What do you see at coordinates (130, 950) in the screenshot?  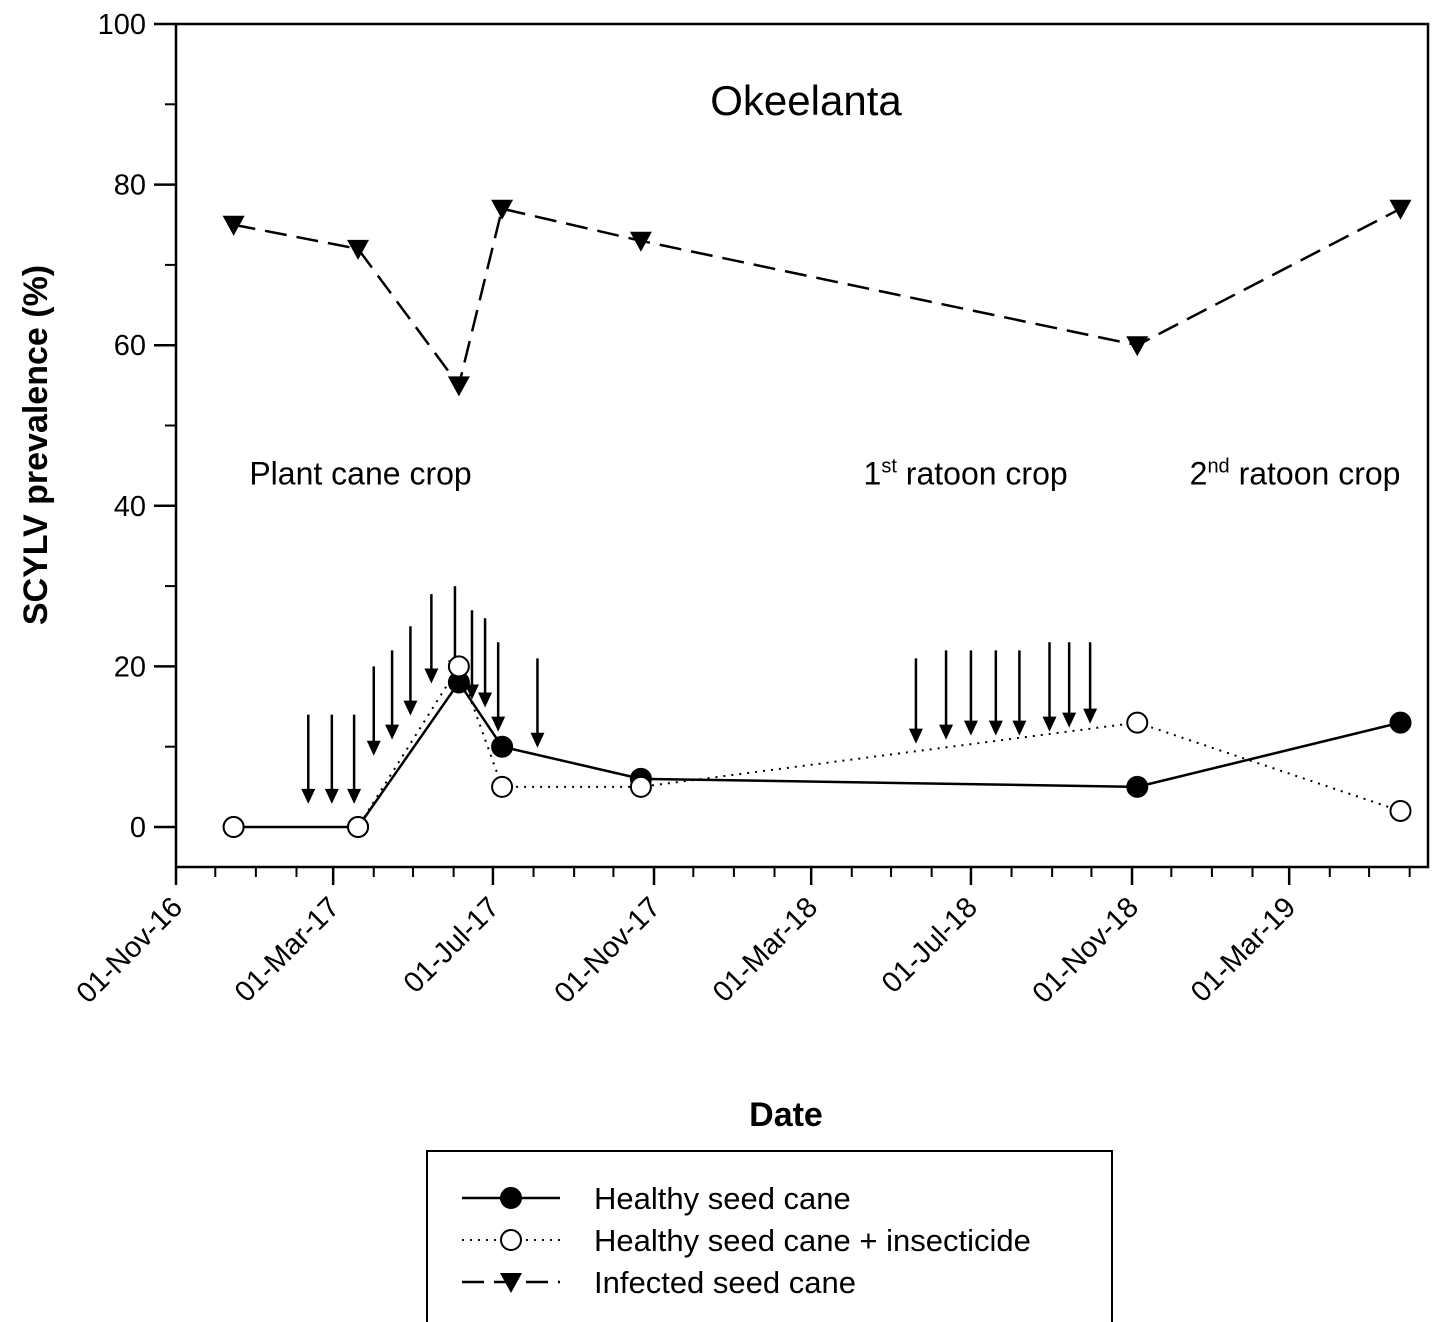 I see `x-tick-label: 01-Nov-16` at bounding box center [130, 950].